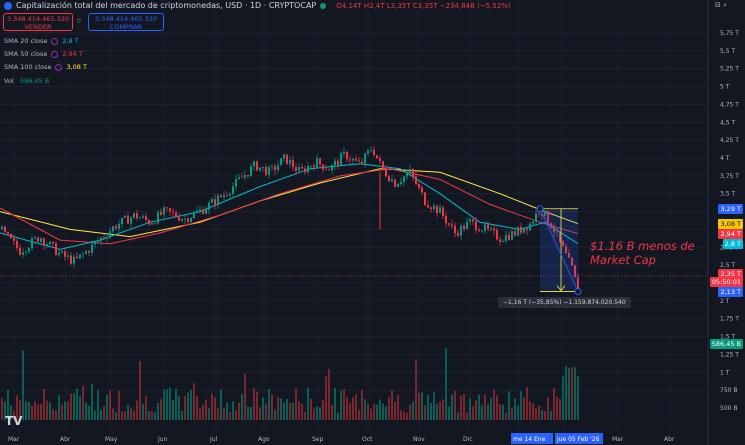  I want to click on sell-button: 3.348.414.465.320 VENDER, so click(38, 22).